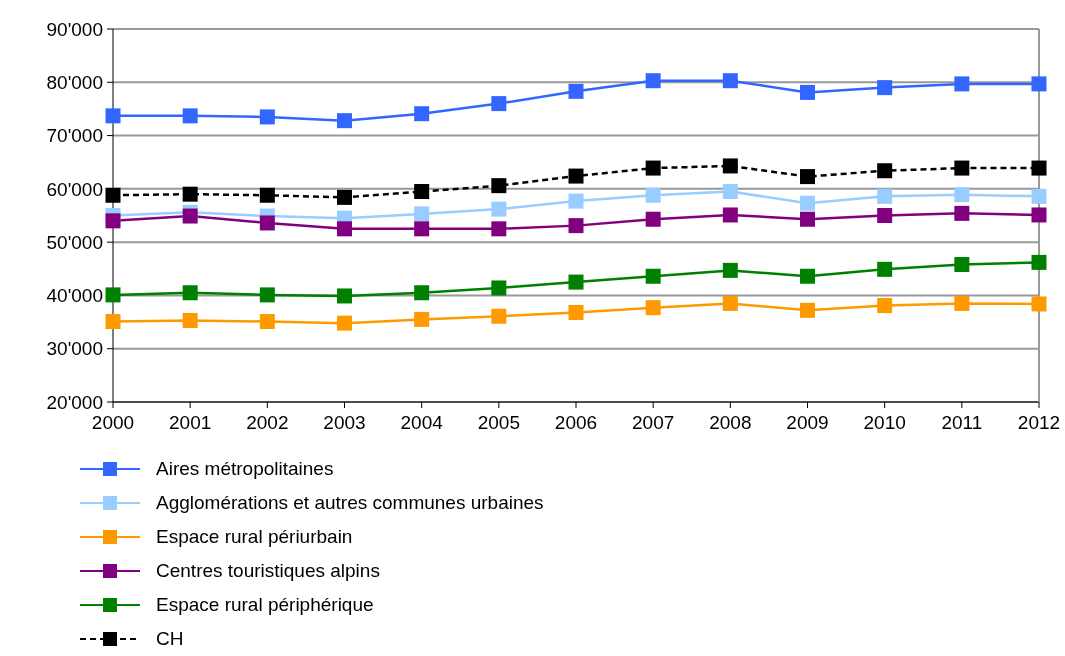 The height and width of the screenshot is (656, 1065). I want to click on legend-label: CH, so click(170, 639).